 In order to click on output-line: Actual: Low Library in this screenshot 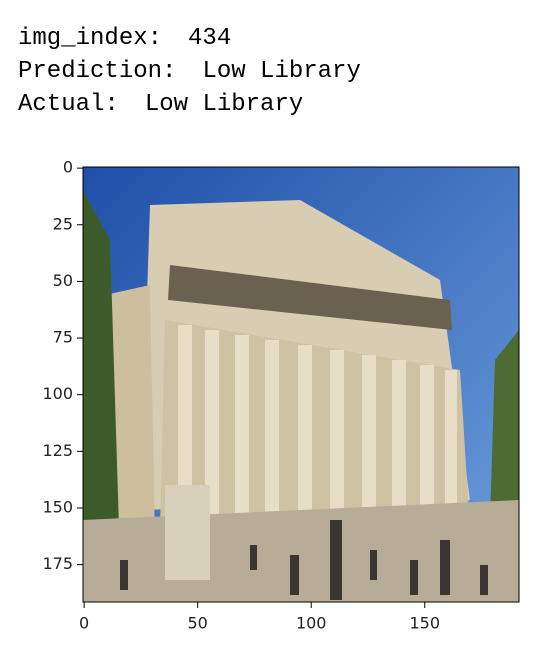, I will do `click(189, 104)`.